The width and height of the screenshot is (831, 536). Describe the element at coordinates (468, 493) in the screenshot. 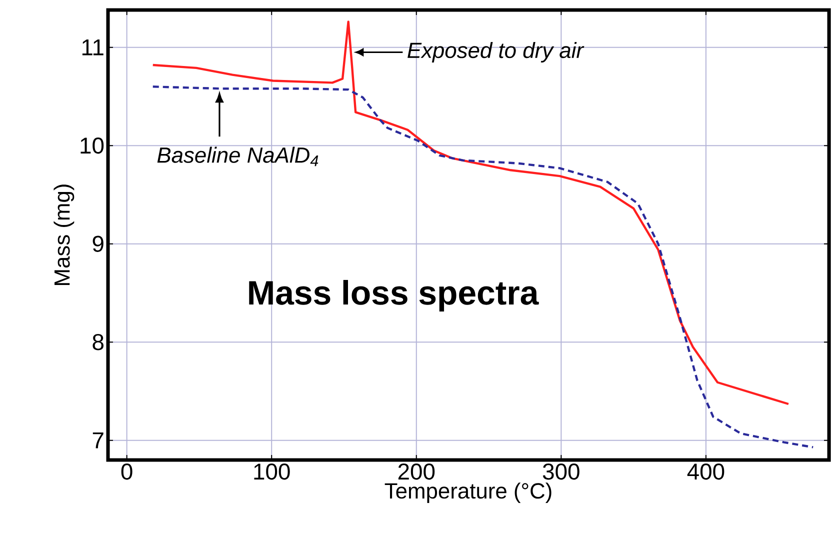

I see `x-axis-title: Temperature (°C)` at that location.